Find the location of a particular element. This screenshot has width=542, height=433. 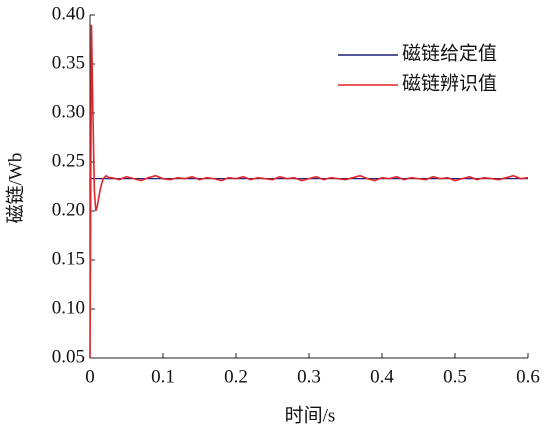

x-tick-label: 0 is located at coordinates (90, 376).